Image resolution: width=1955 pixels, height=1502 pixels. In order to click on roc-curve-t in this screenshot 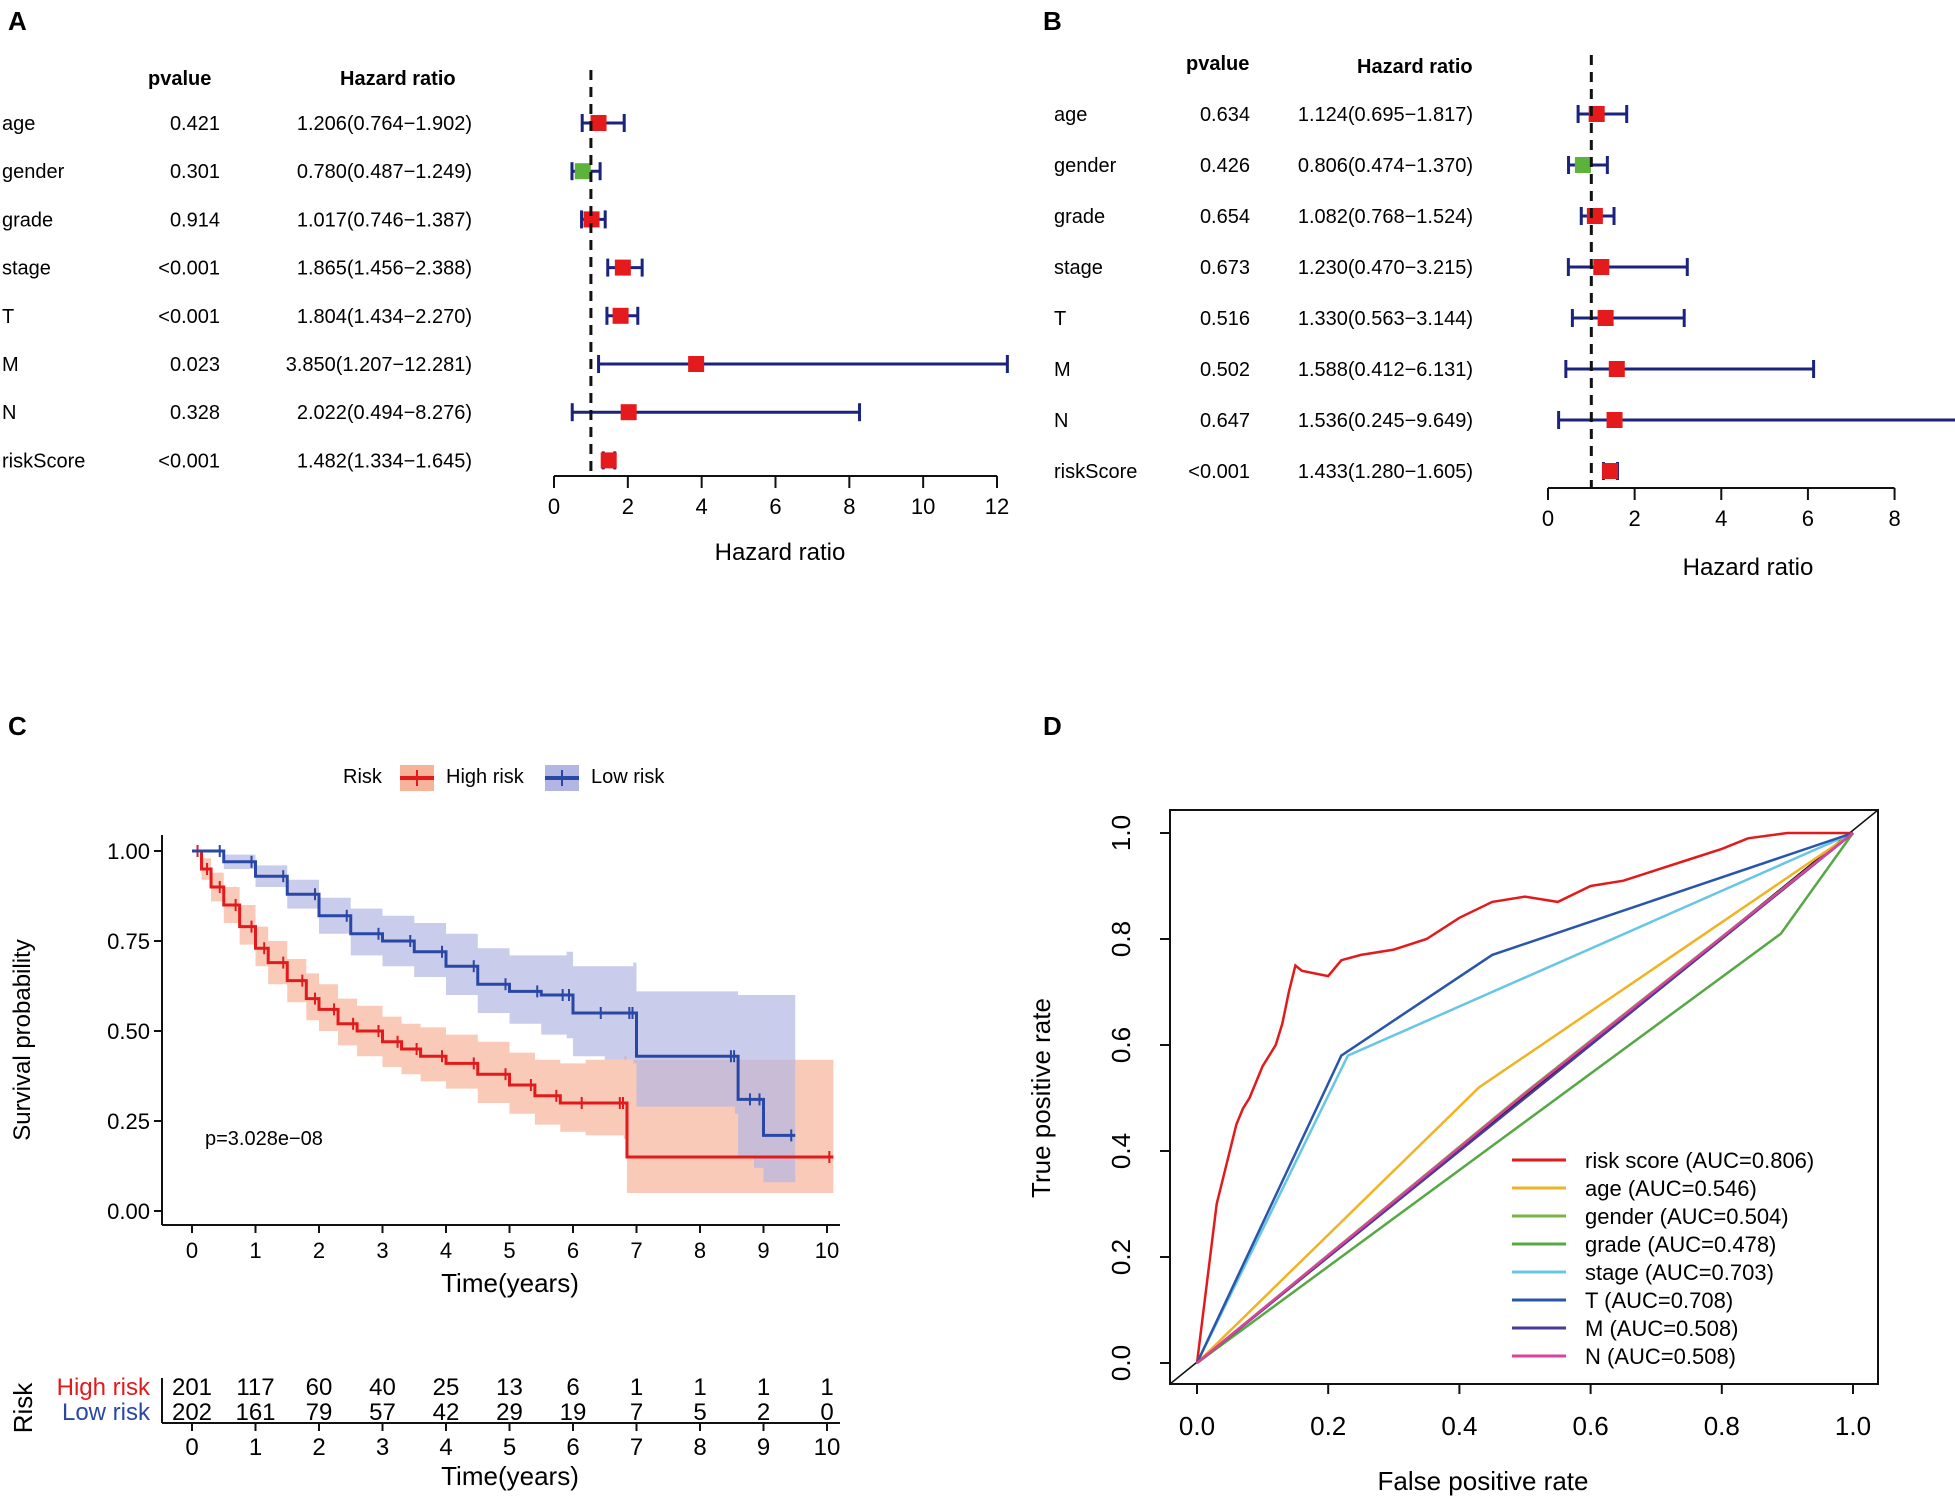, I will do `click(1524, 1097)`.